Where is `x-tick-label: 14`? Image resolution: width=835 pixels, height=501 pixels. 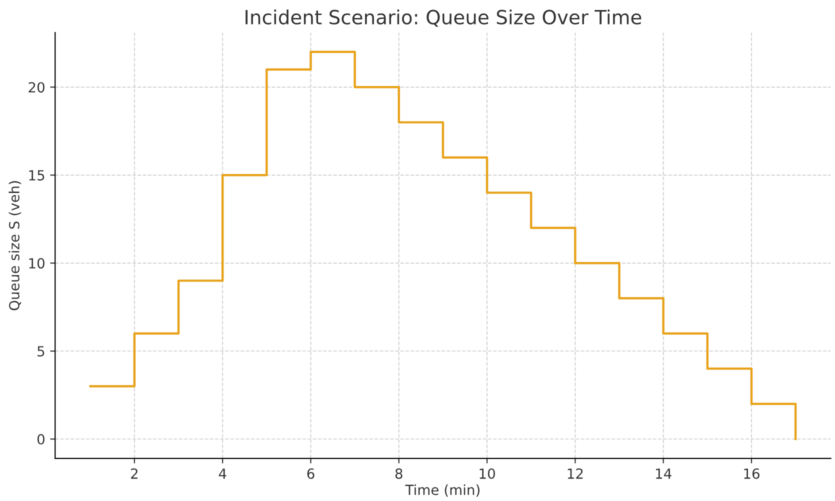 x-tick-label: 14 is located at coordinates (664, 473).